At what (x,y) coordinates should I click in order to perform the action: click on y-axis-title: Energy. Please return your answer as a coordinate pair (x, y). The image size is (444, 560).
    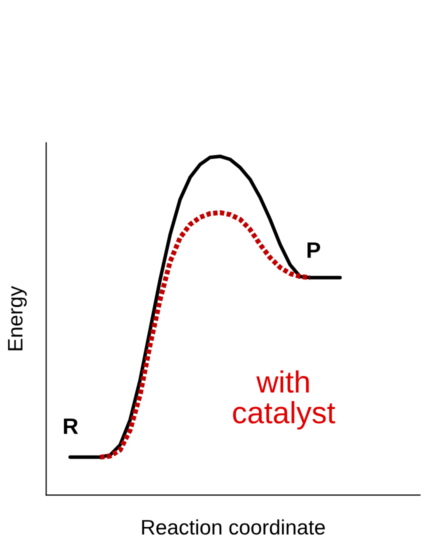
    Looking at the image, I should click on (17, 318).